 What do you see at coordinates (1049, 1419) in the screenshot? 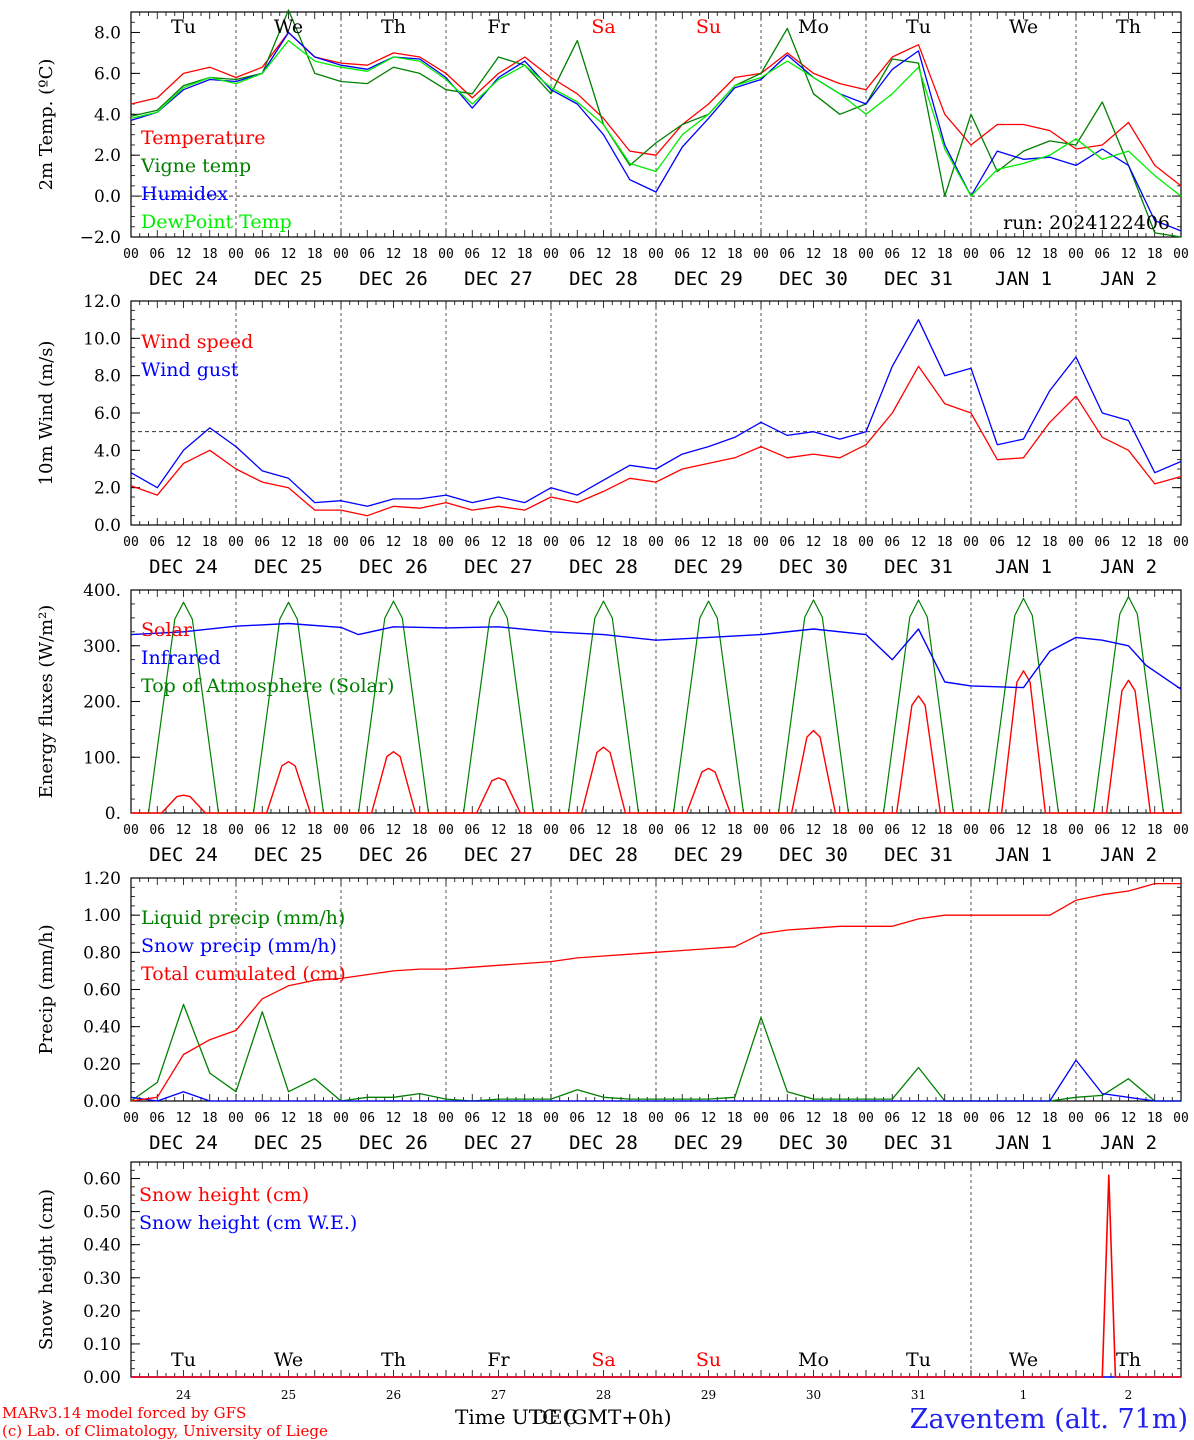
I see `station-title: Zaventem (alt. 71m)` at bounding box center [1049, 1419].